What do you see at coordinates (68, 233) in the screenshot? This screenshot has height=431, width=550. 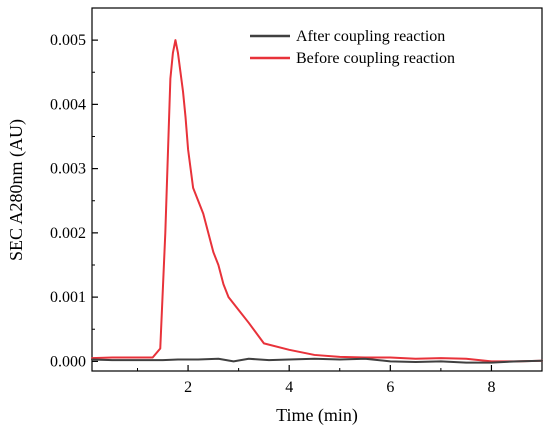 I see `y-tick-label: 0.002` at bounding box center [68, 233].